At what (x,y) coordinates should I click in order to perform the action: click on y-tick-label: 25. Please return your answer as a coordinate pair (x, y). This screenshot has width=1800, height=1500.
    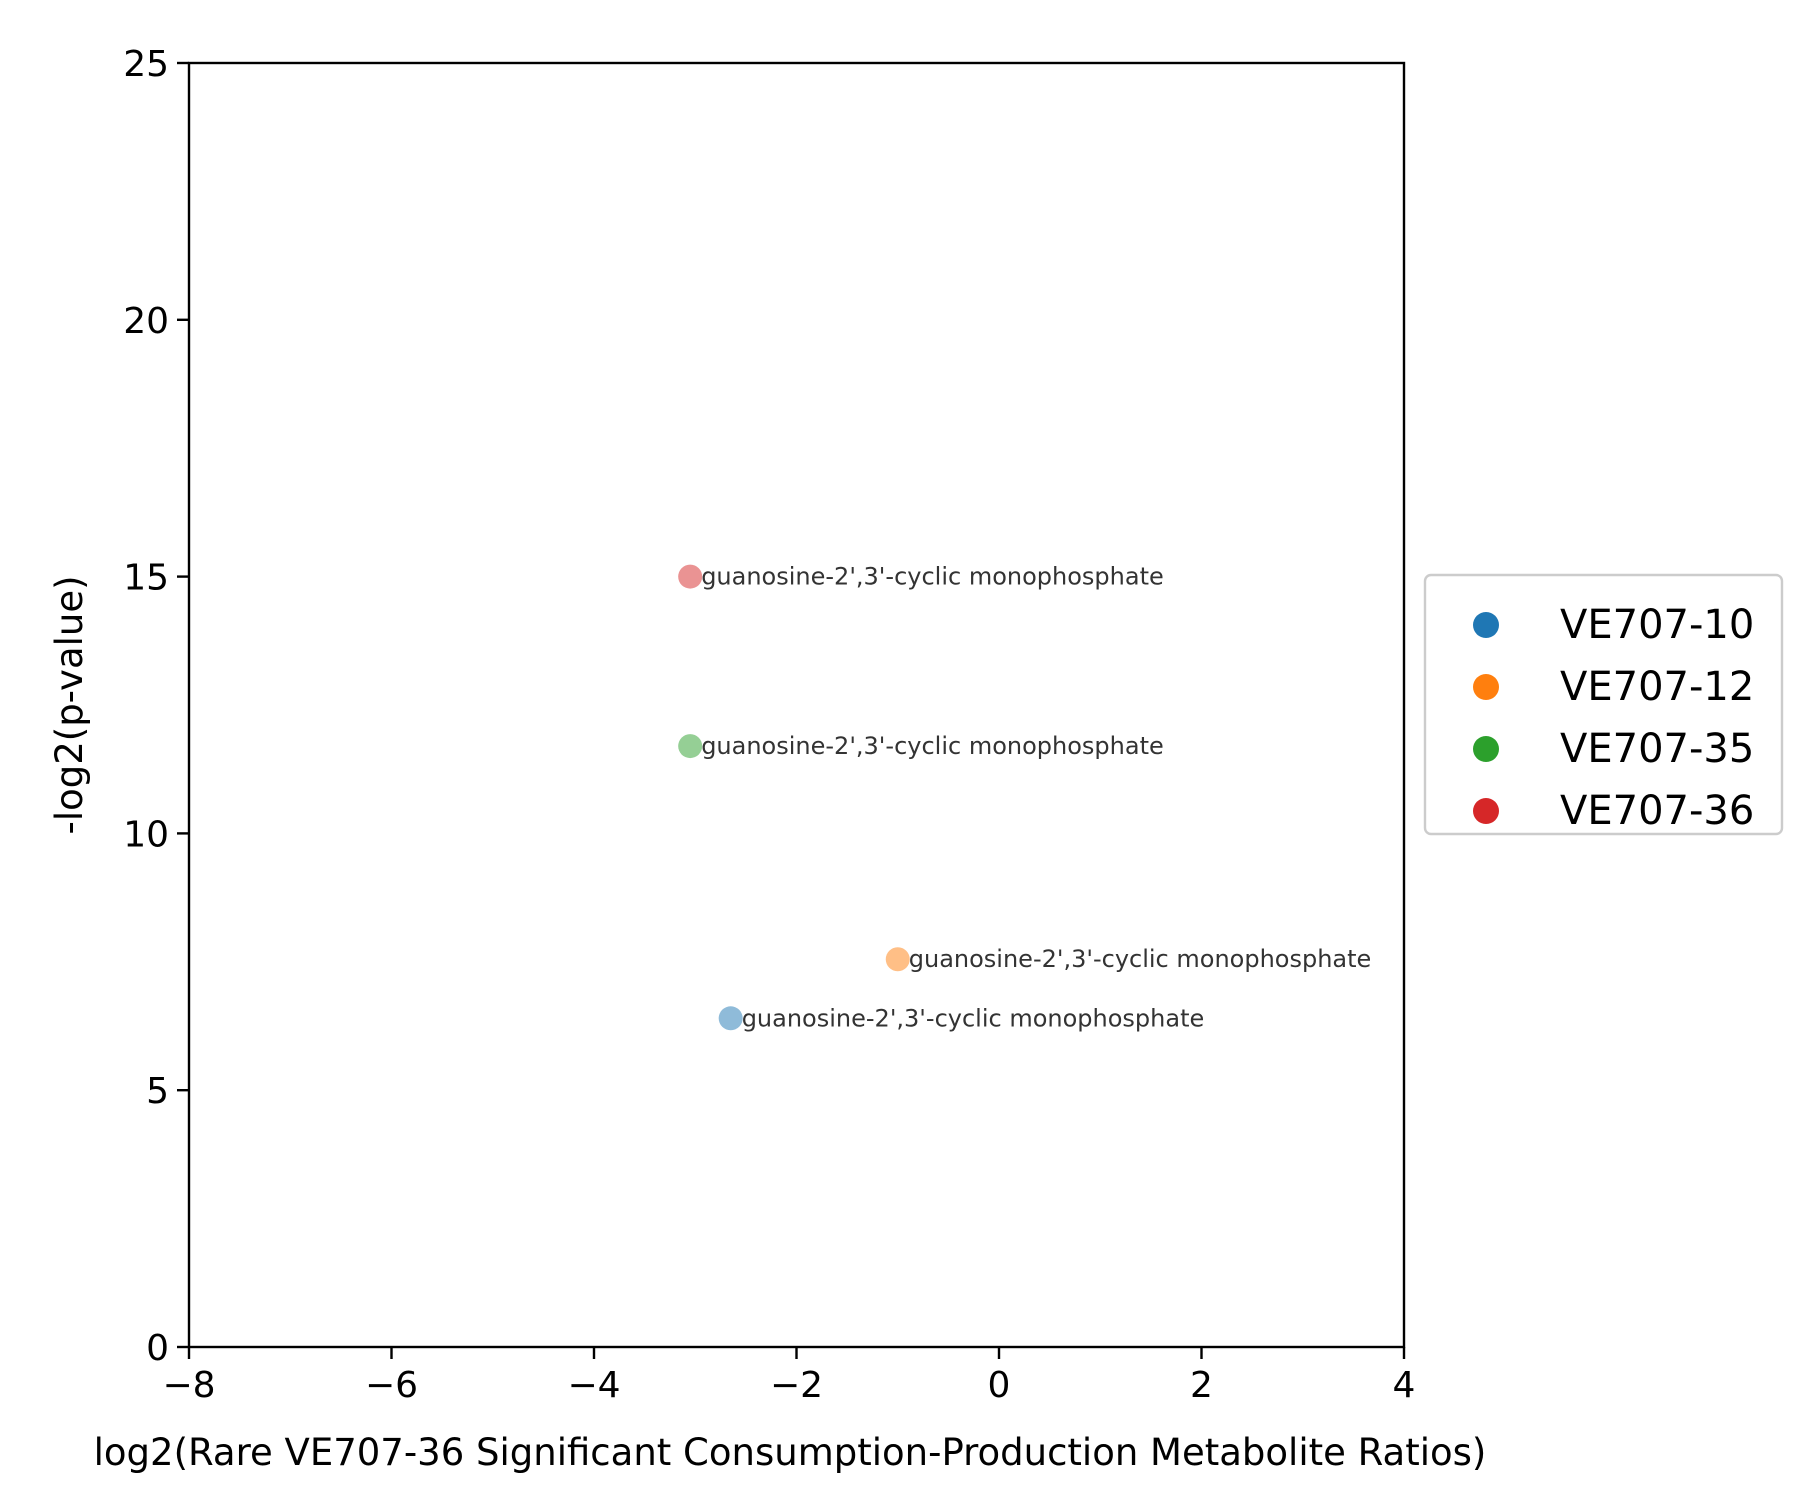
    Looking at the image, I should click on (146, 64).